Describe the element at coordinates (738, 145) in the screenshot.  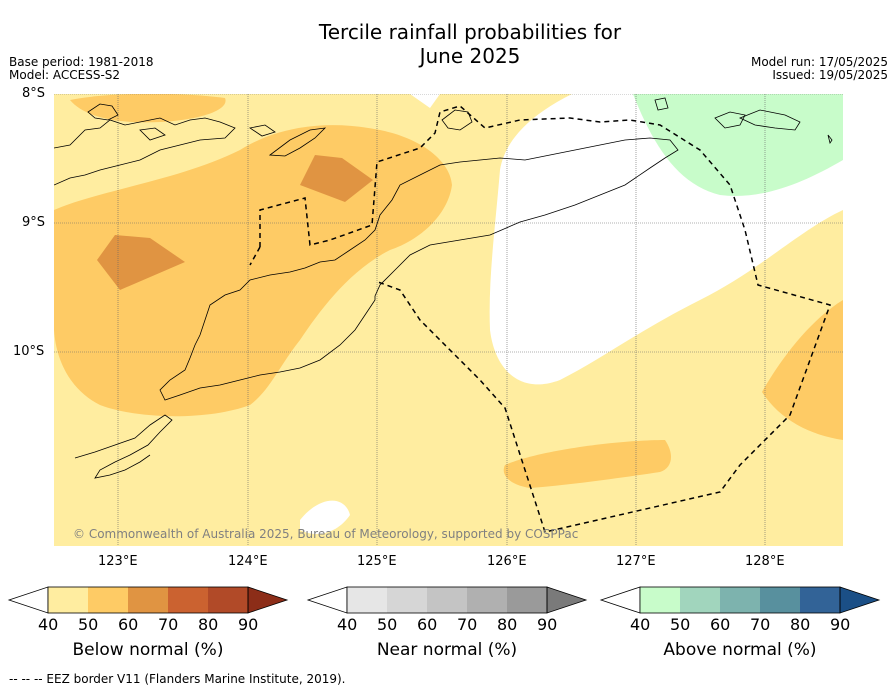
I see `above-normal-40-50-area` at that location.